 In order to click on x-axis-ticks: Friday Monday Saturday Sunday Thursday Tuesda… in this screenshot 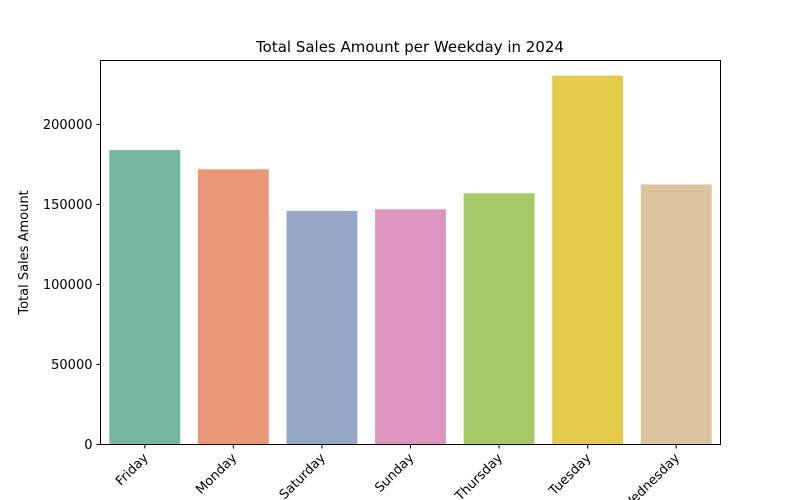, I will do `click(398, 472)`.